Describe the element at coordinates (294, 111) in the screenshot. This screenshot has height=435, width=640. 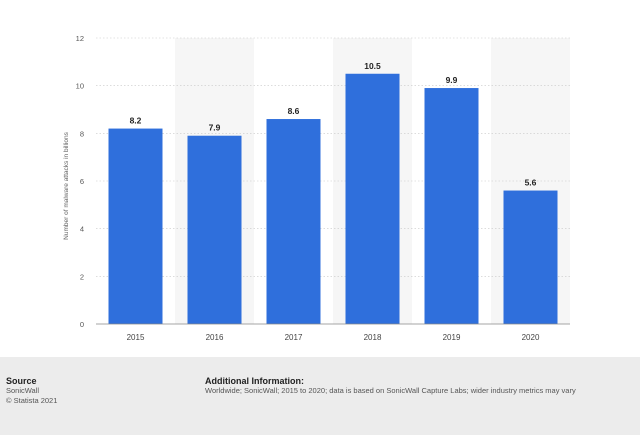
I see `value-label-2017: 8.6` at that location.